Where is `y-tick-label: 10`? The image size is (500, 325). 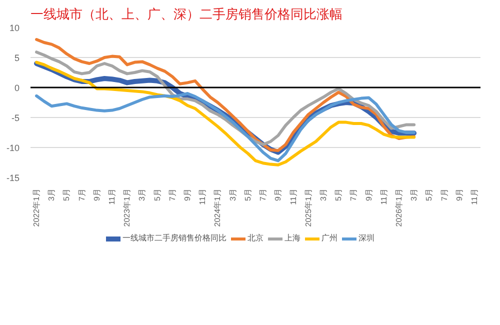
y-tick-label: 10 is located at coordinates (14, 28).